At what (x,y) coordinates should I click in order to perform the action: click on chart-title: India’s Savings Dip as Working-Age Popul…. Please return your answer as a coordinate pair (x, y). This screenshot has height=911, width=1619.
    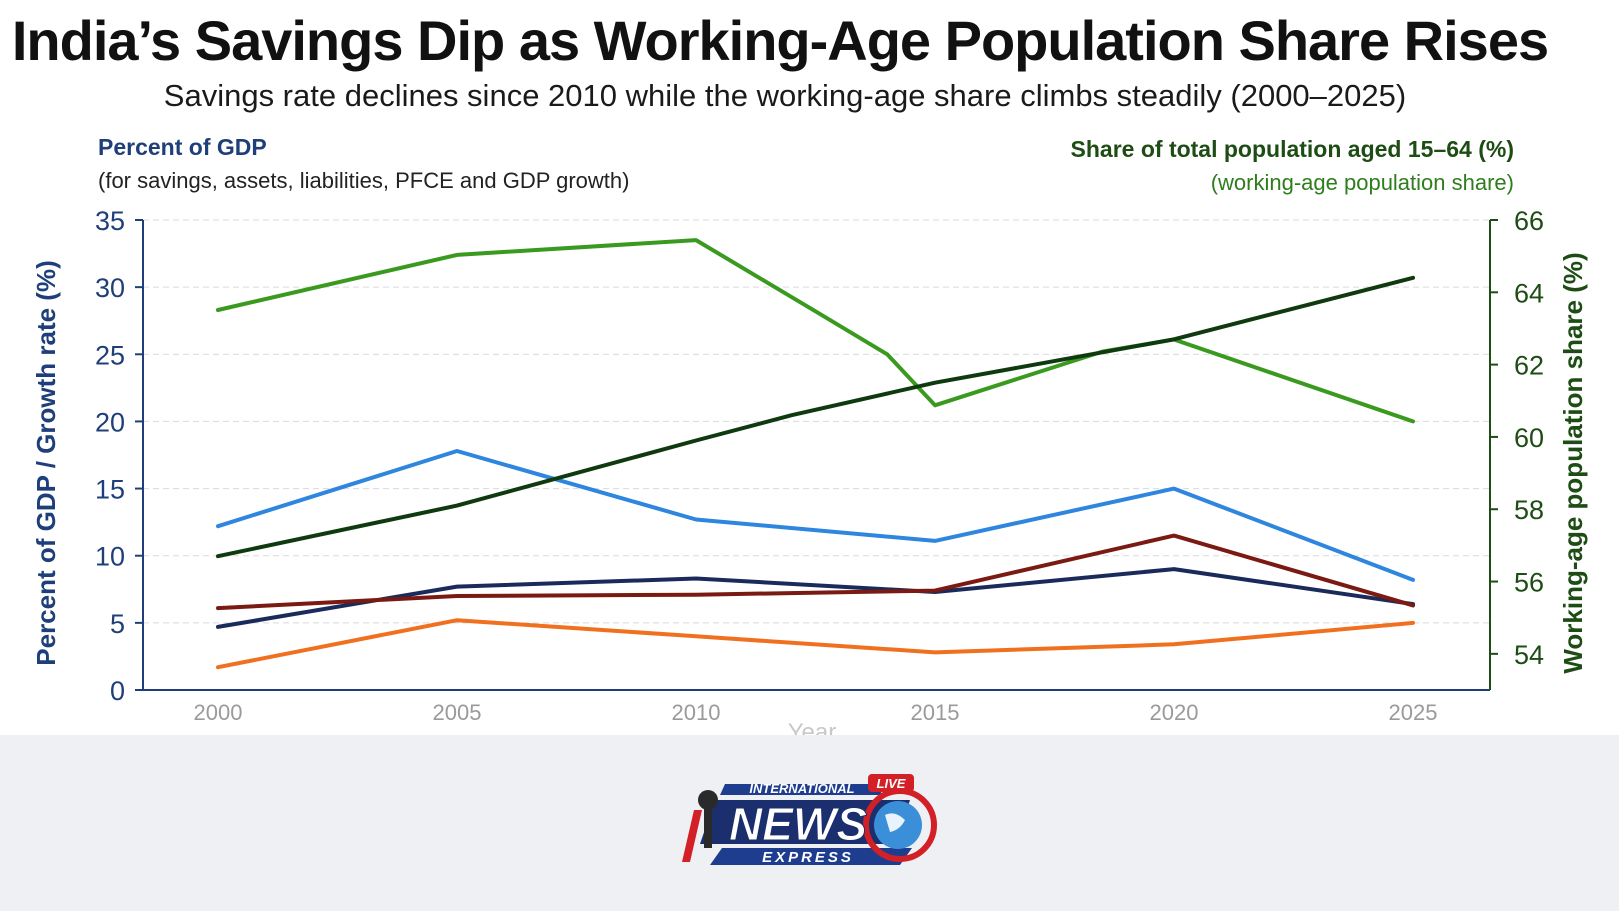
    Looking at the image, I should click on (780, 40).